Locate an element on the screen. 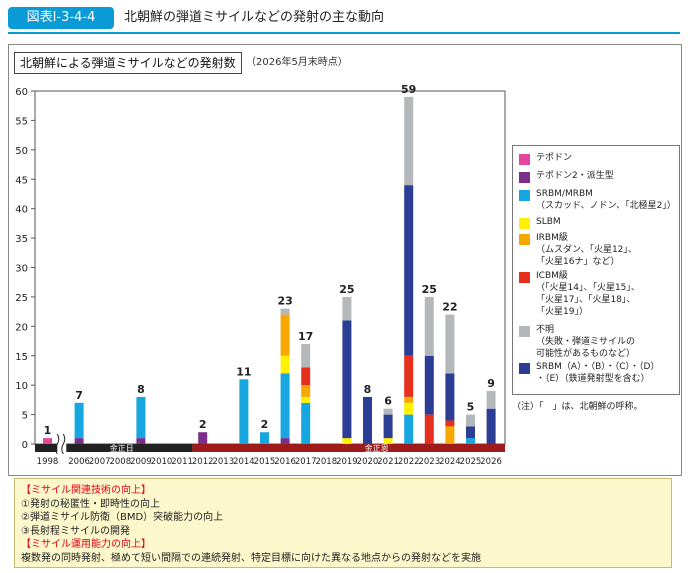  chart-note: （注）「 」は、北朝鮮の呼称。 is located at coordinates (577, 407).